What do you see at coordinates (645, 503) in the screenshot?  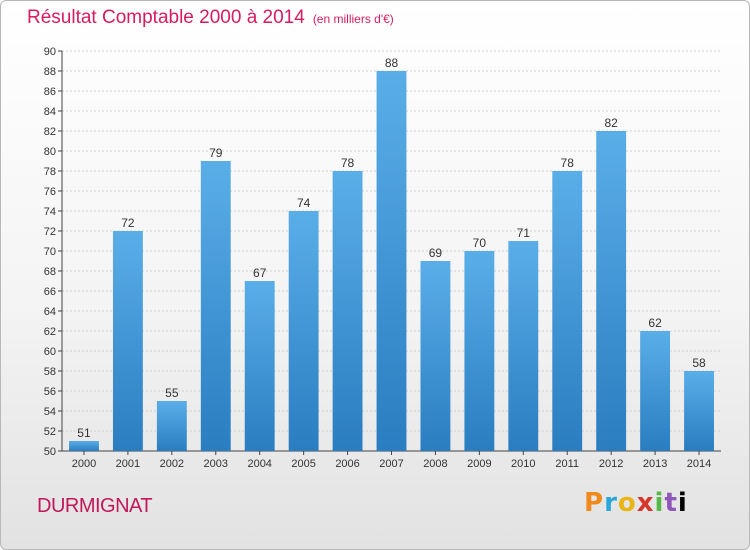 I see `logo-letter: x` at bounding box center [645, 503].